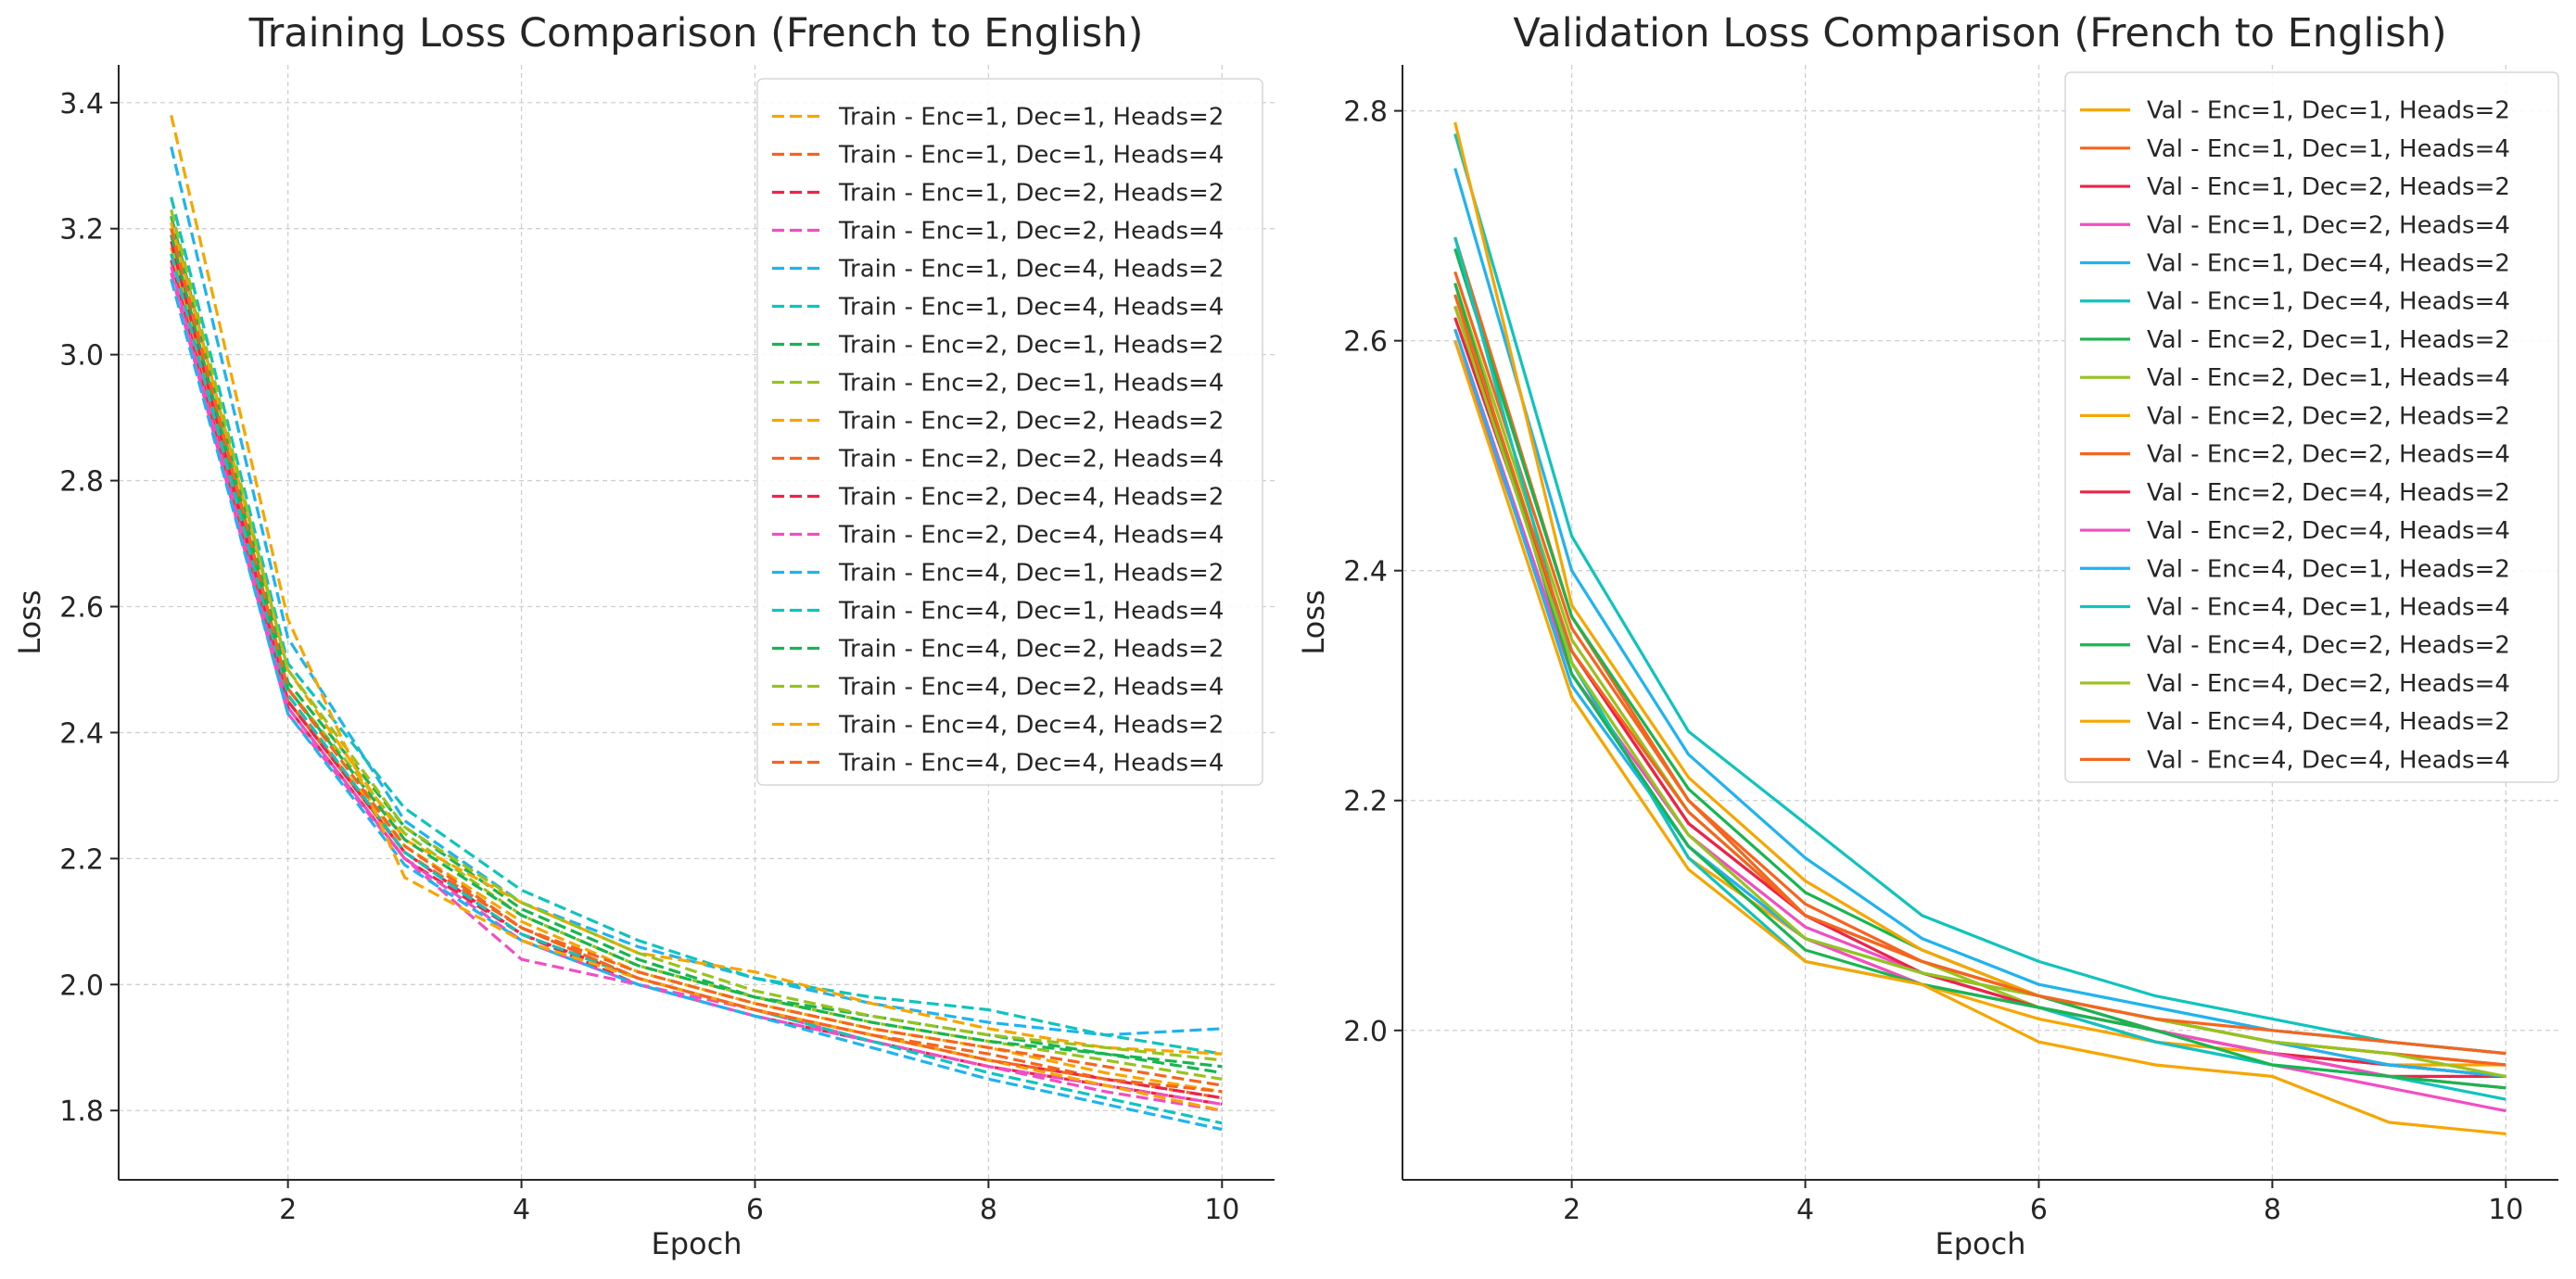  I want to click on legend-label: Train - Enc=2, Dec=4, Heads=2, so click(1031, 498).